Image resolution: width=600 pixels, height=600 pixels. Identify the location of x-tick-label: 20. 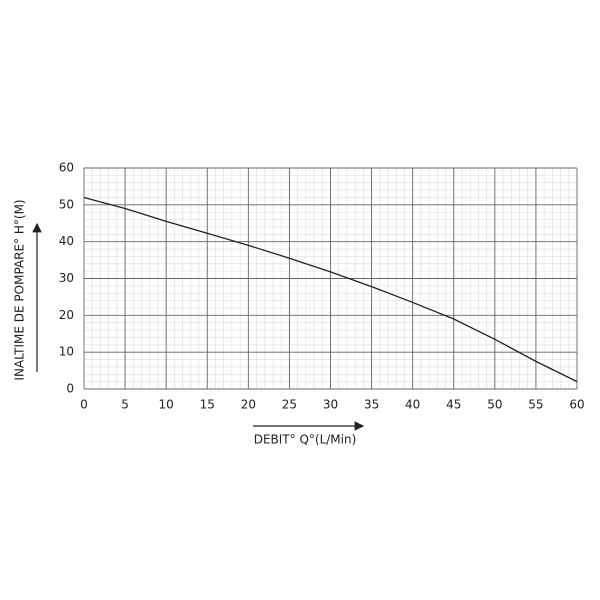
(248, 405).